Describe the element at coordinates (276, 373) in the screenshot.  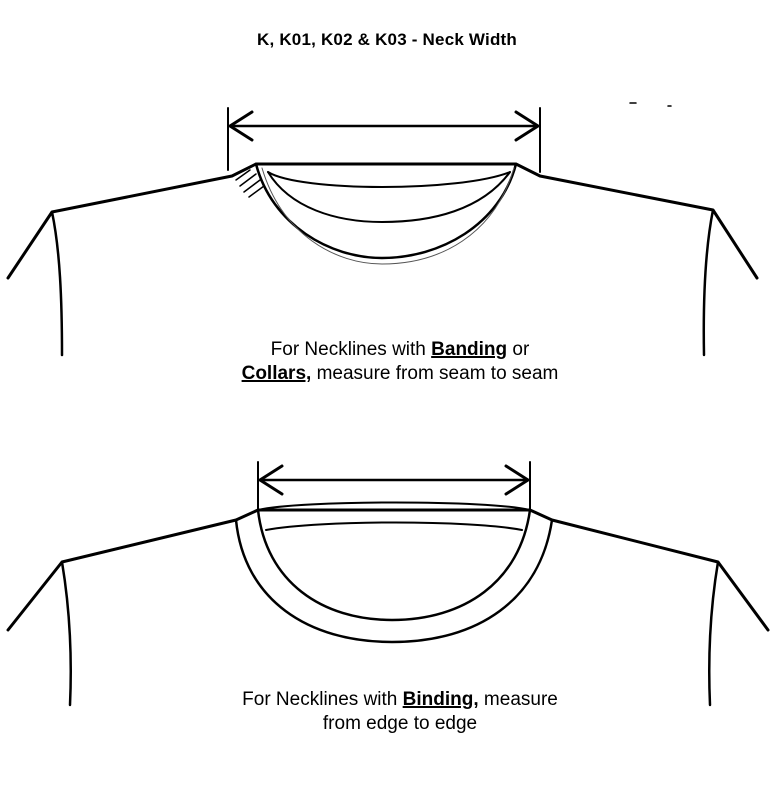
I see `top-caption-emphasis-collars: Collars,` at that location.